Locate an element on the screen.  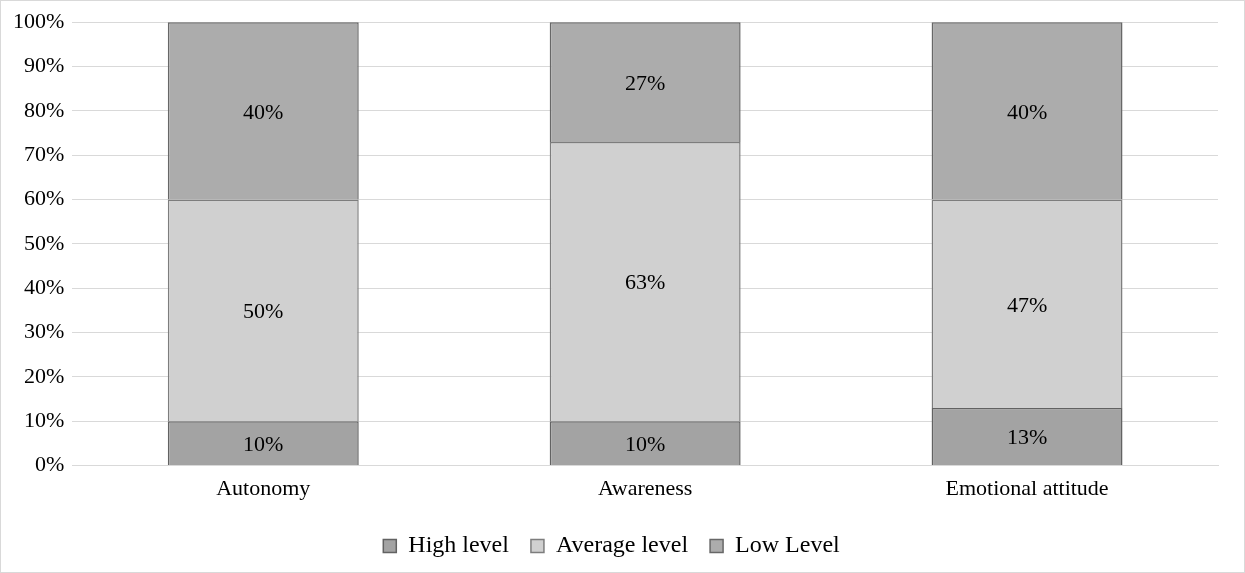
x-tick-label: Autonomy is located at coordinates (263, 487).